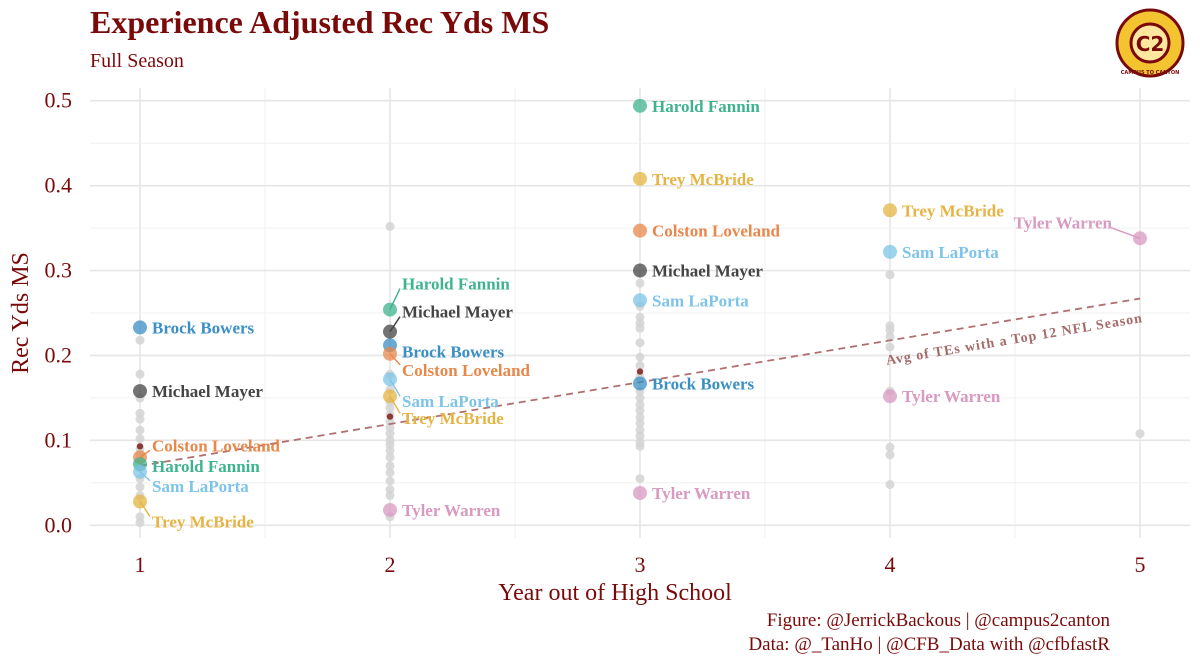 This screenshot has height=667, width=1200. Describe the element at coordinates (140, 564) in the screenshot. I see `x-tick-label: 1` at that location.